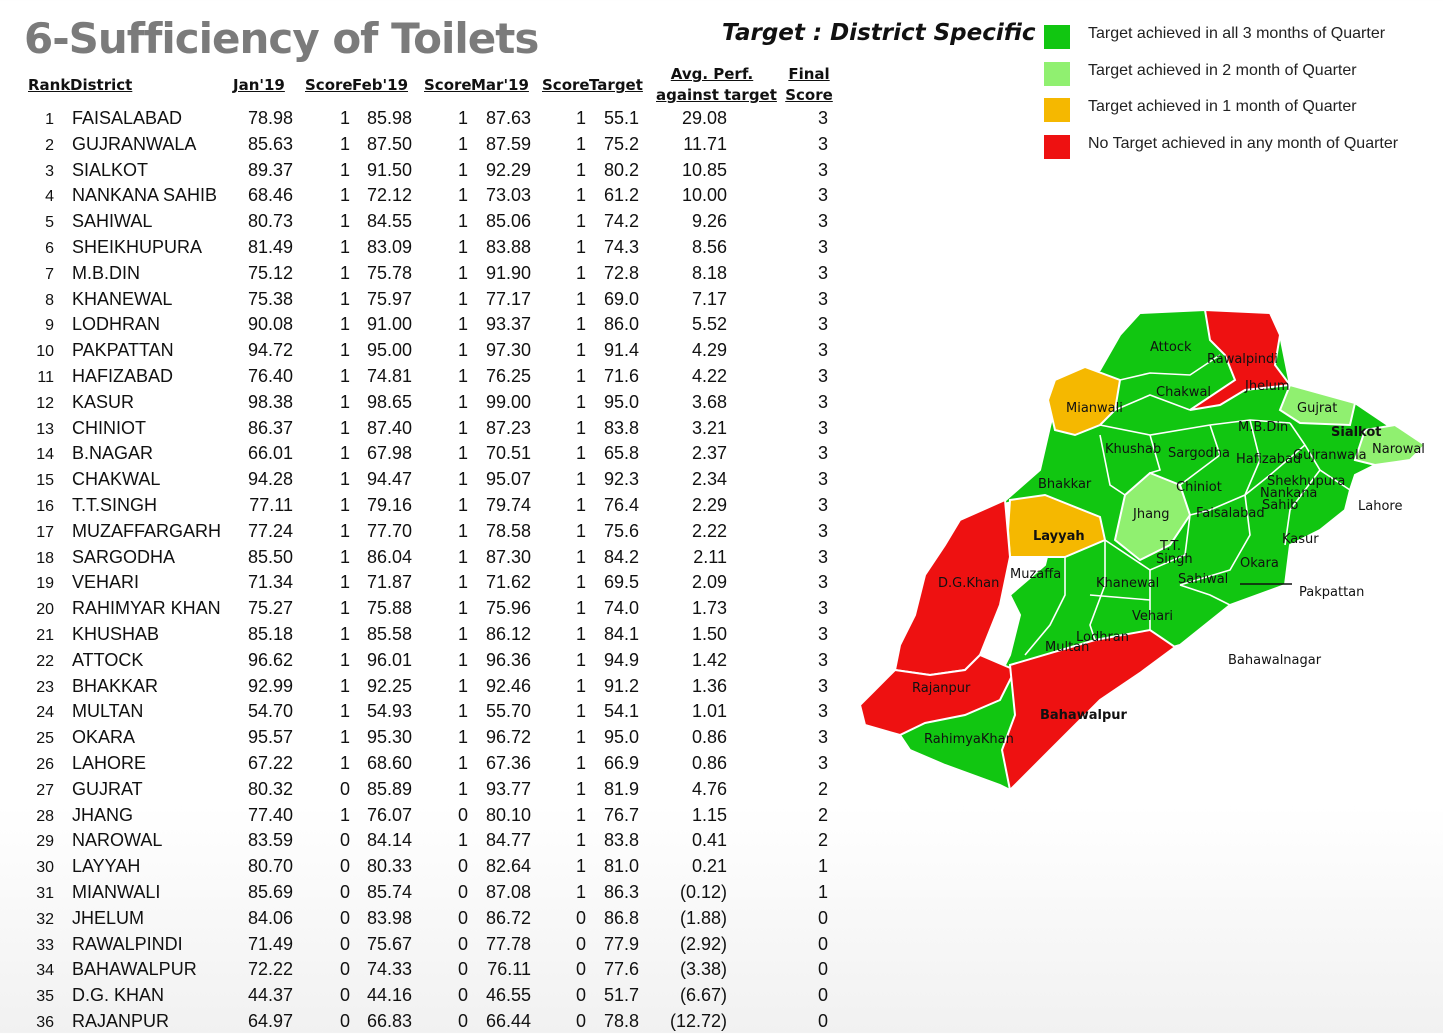  Describe the element at coordinates (508, 118) in the screenshot. I see `mar-value: 87.63` at that location.